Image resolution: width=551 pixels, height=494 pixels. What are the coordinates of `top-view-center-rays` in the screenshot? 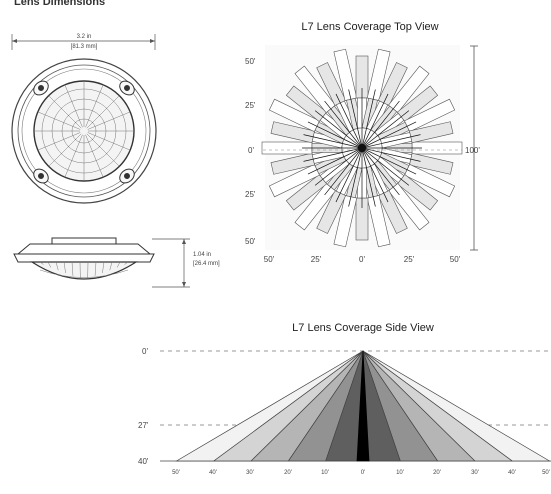 It's located at (362, 148).